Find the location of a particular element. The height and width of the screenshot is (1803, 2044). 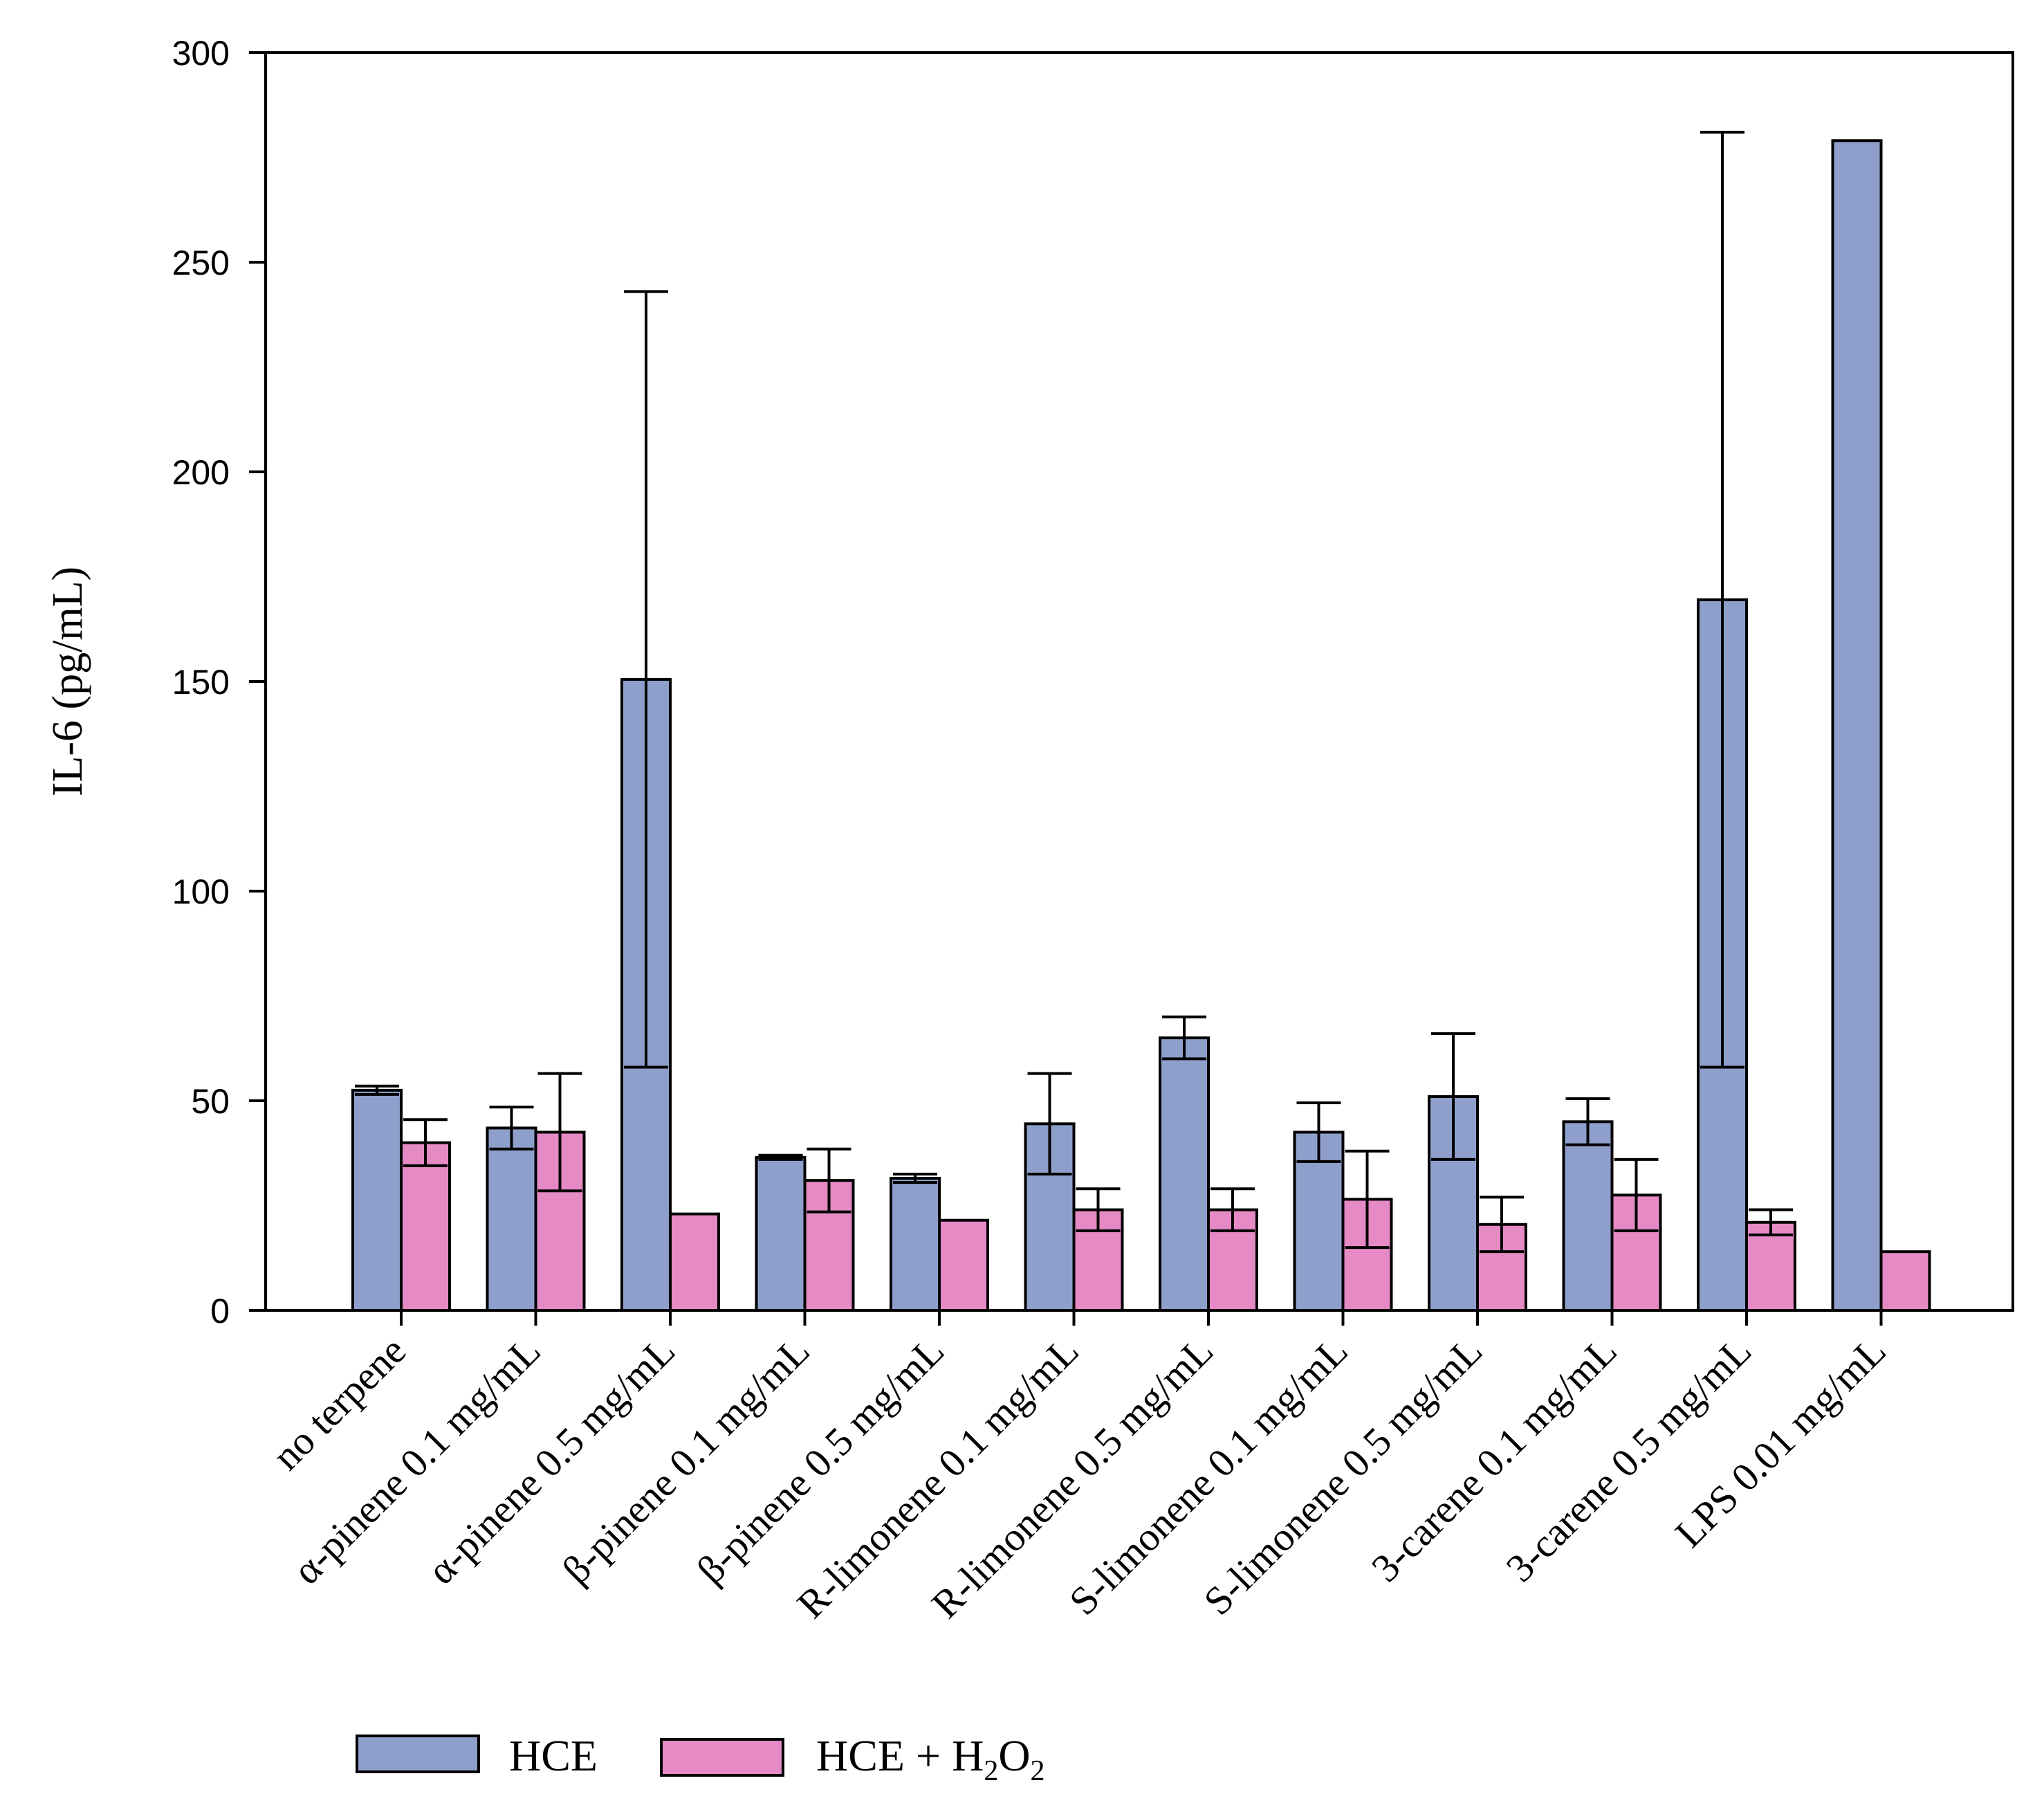

y-axis-label: IL-6 (pg/mL) is located at coordinates (67, 682).